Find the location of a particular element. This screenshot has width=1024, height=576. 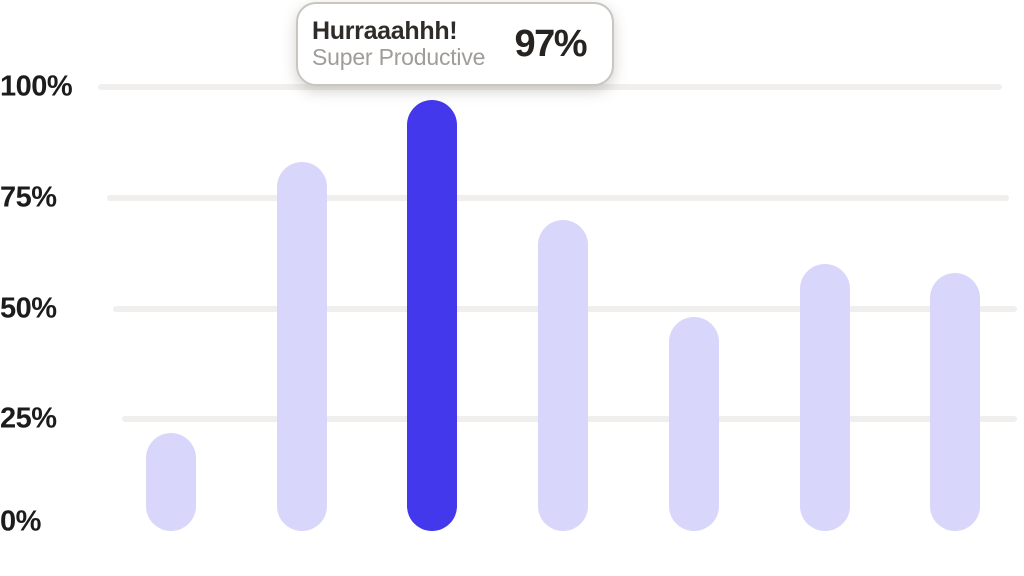

tooltip-value: 97% is located at coordinates (550, 43).